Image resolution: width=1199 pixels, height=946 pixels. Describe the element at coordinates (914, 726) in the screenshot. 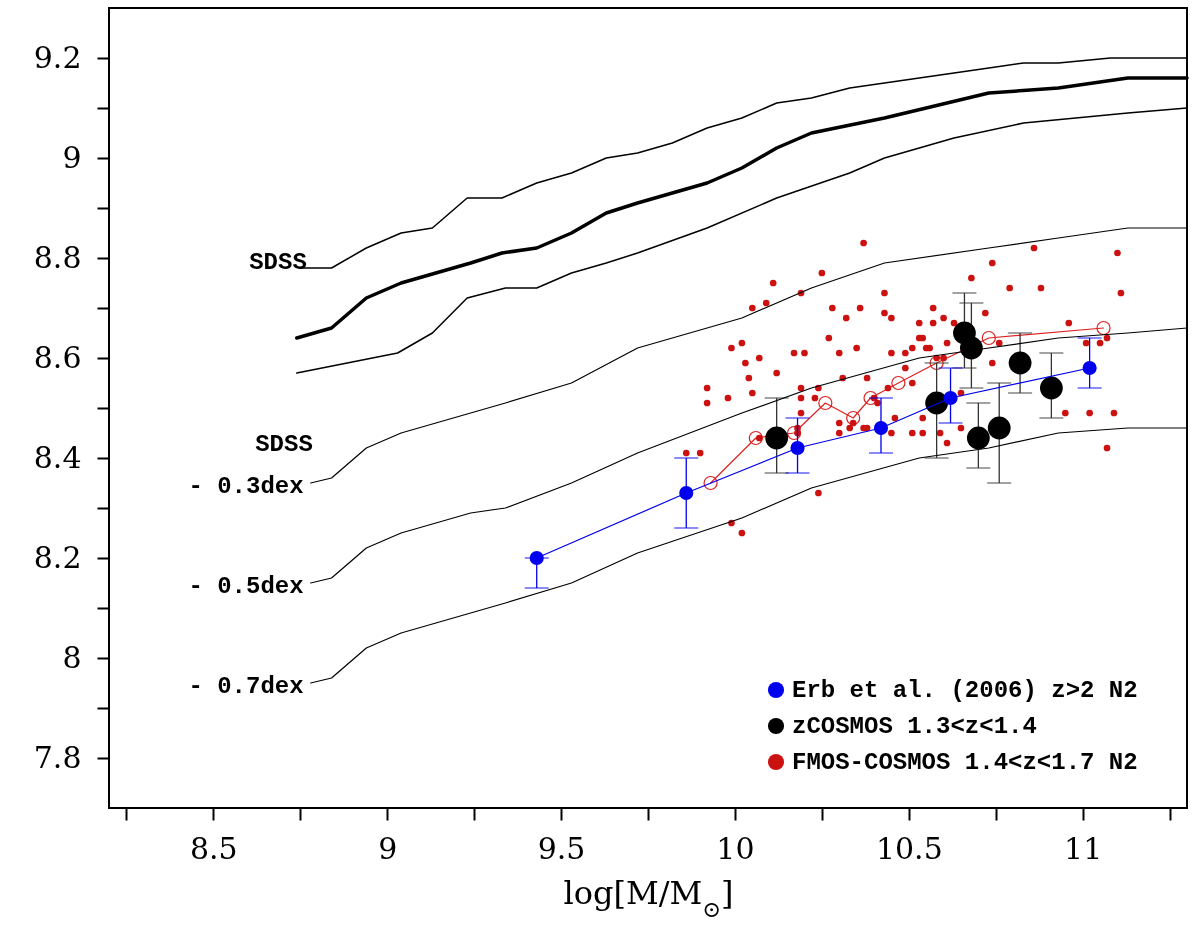

I see `legend-label: zCOSMOS 1.3<z<1.4` at that location.